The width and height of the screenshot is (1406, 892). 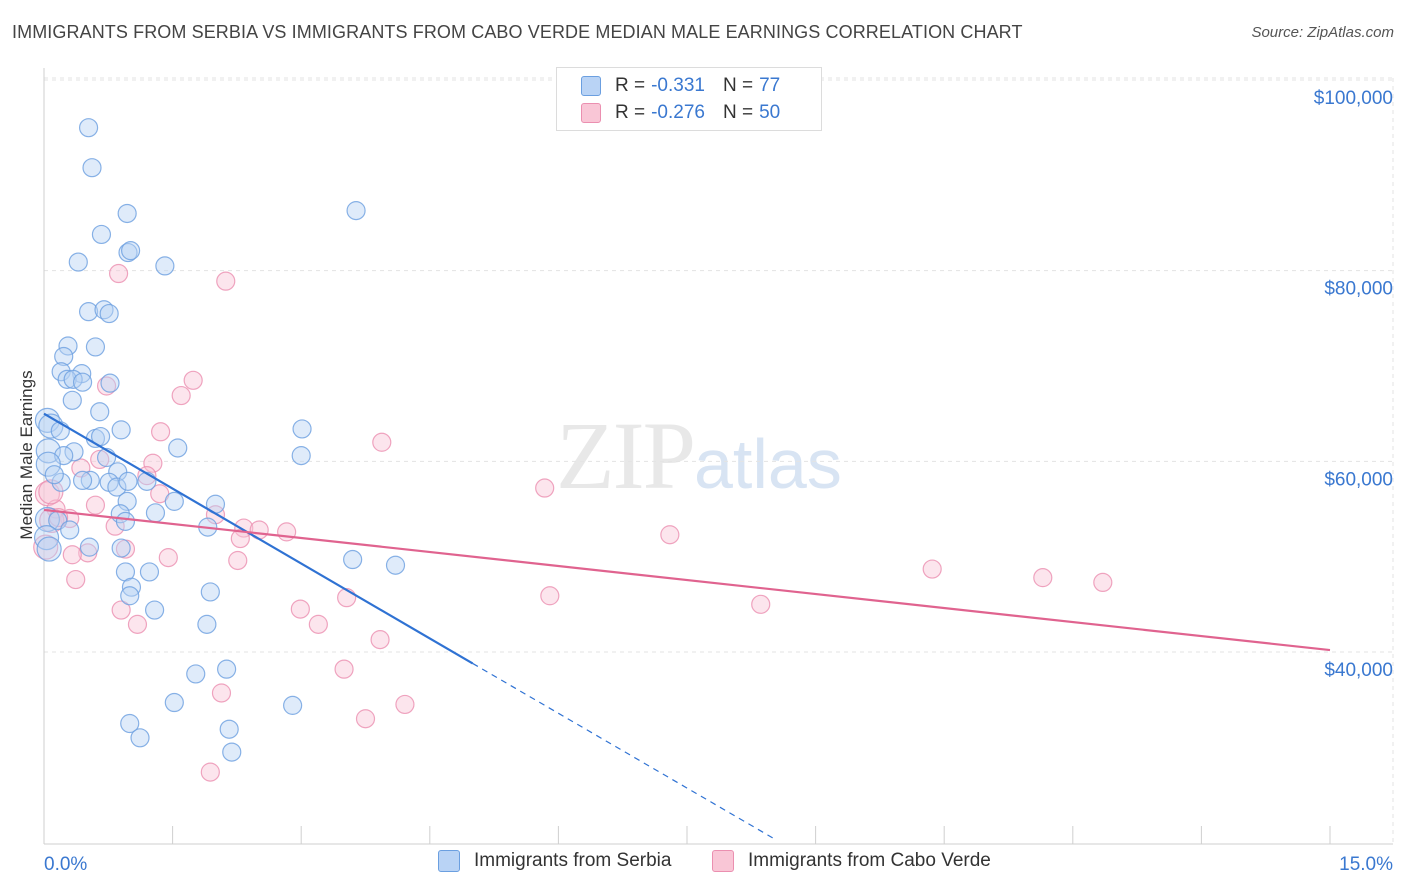 What do you see at coordinates (630, 85) in the screenshot?
I see `legend-r-label-serbia: R =` at bounding box center [630, 85].